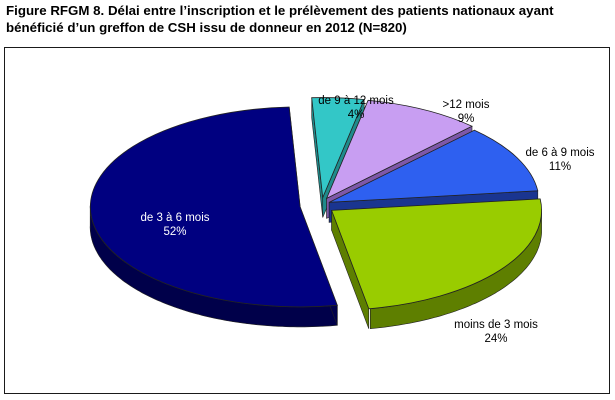 Image resolution: width=615 pixels, height=400 pixels. I want to click on pie-slice-de-6-a-9-mois, so click(433, 166).